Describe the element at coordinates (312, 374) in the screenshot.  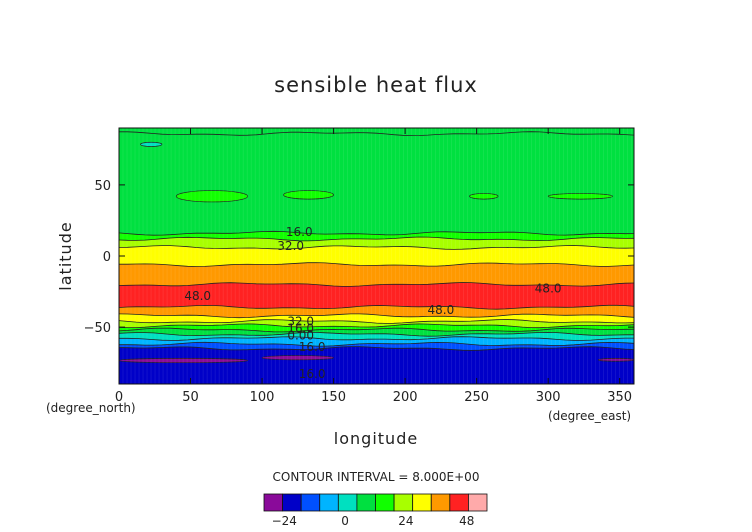
I see `contour-label-9: 16.0` at that location.